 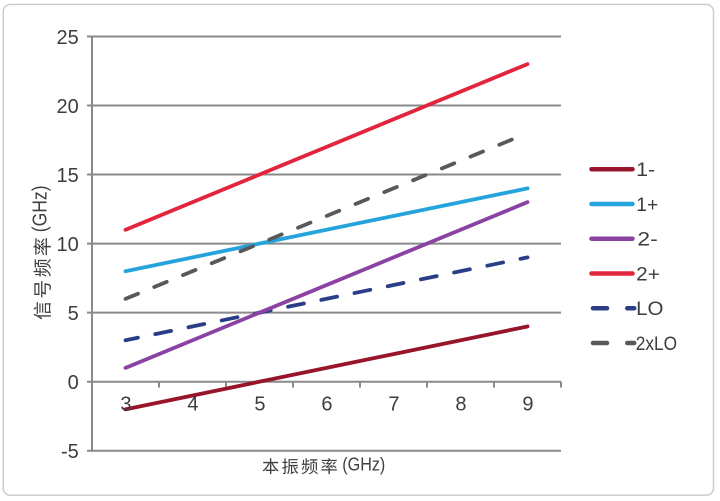 What do you see at coordinates (192, 404) in the screenshot?
I see `svg-text: 4` at bounding box center [192, 404].